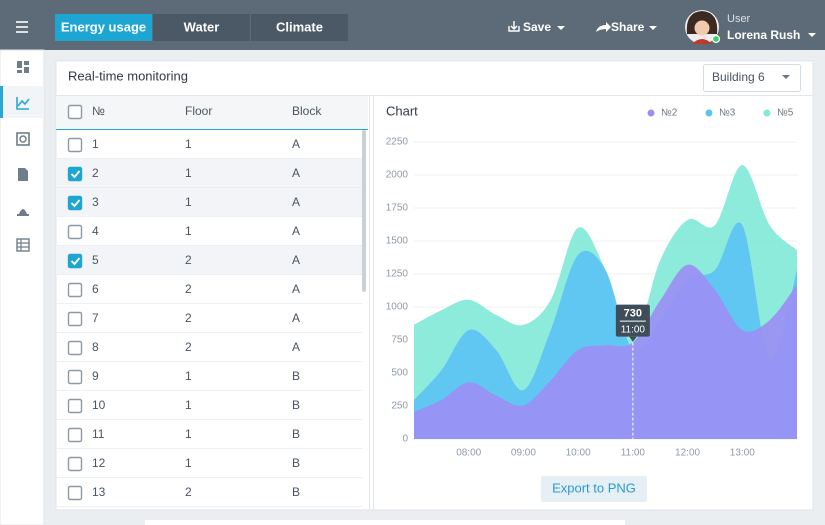 The height and width of the screenshot is (525, 825). I want to click on export-label: Export to PNG, so click(594, 487).